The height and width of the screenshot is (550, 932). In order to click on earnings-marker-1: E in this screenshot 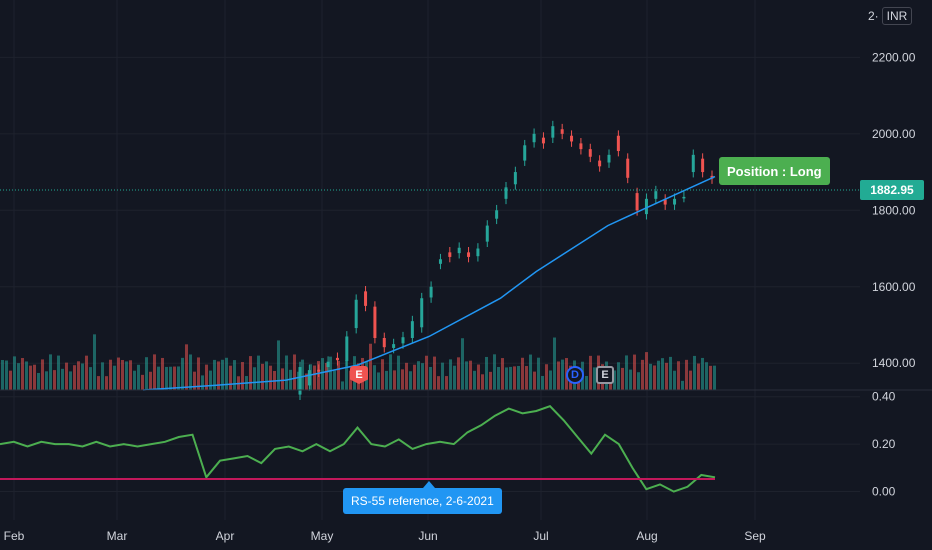, I will do `click(359, 375)`.